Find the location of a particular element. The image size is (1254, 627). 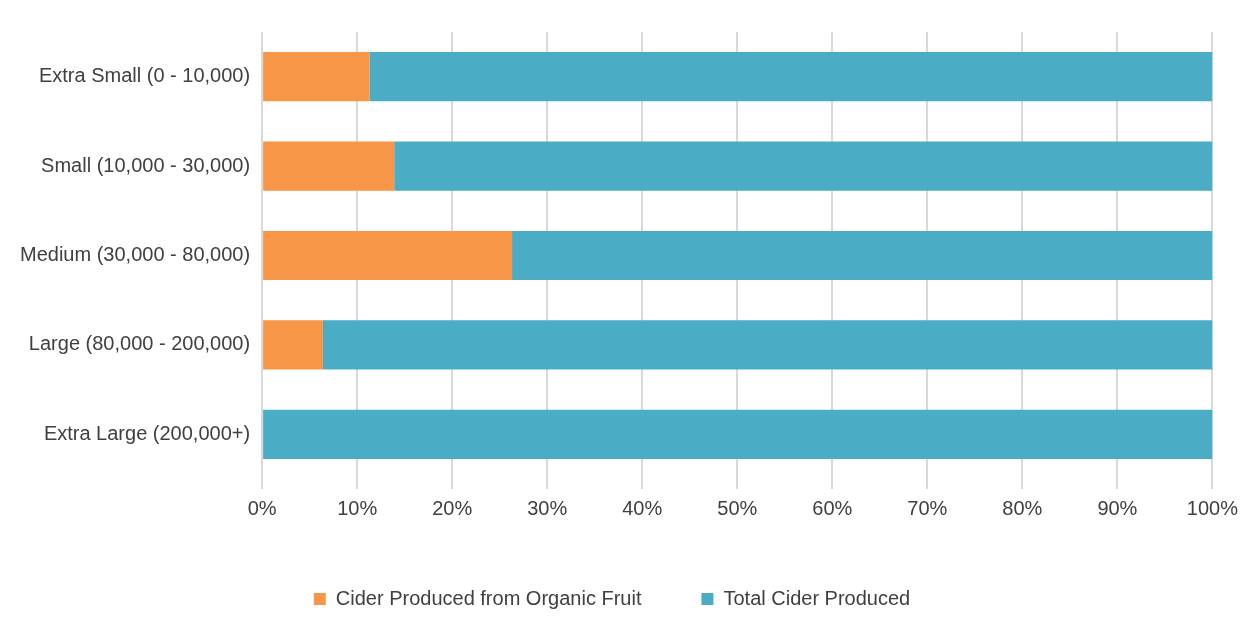

y-tick-label: Small (10,000 - 30,000) is located at coordinates (146, 164).